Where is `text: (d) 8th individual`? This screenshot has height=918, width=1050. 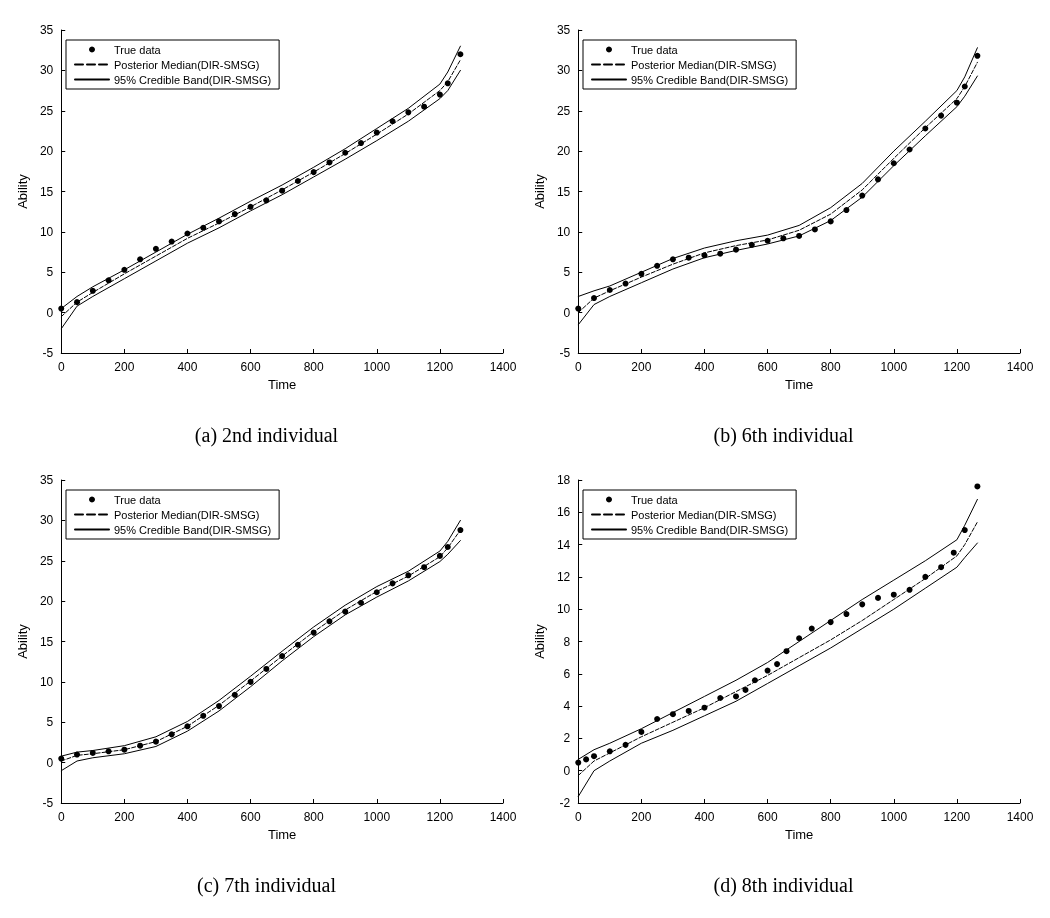 text: (d) 8th individual is located at coordinates (783, 885).